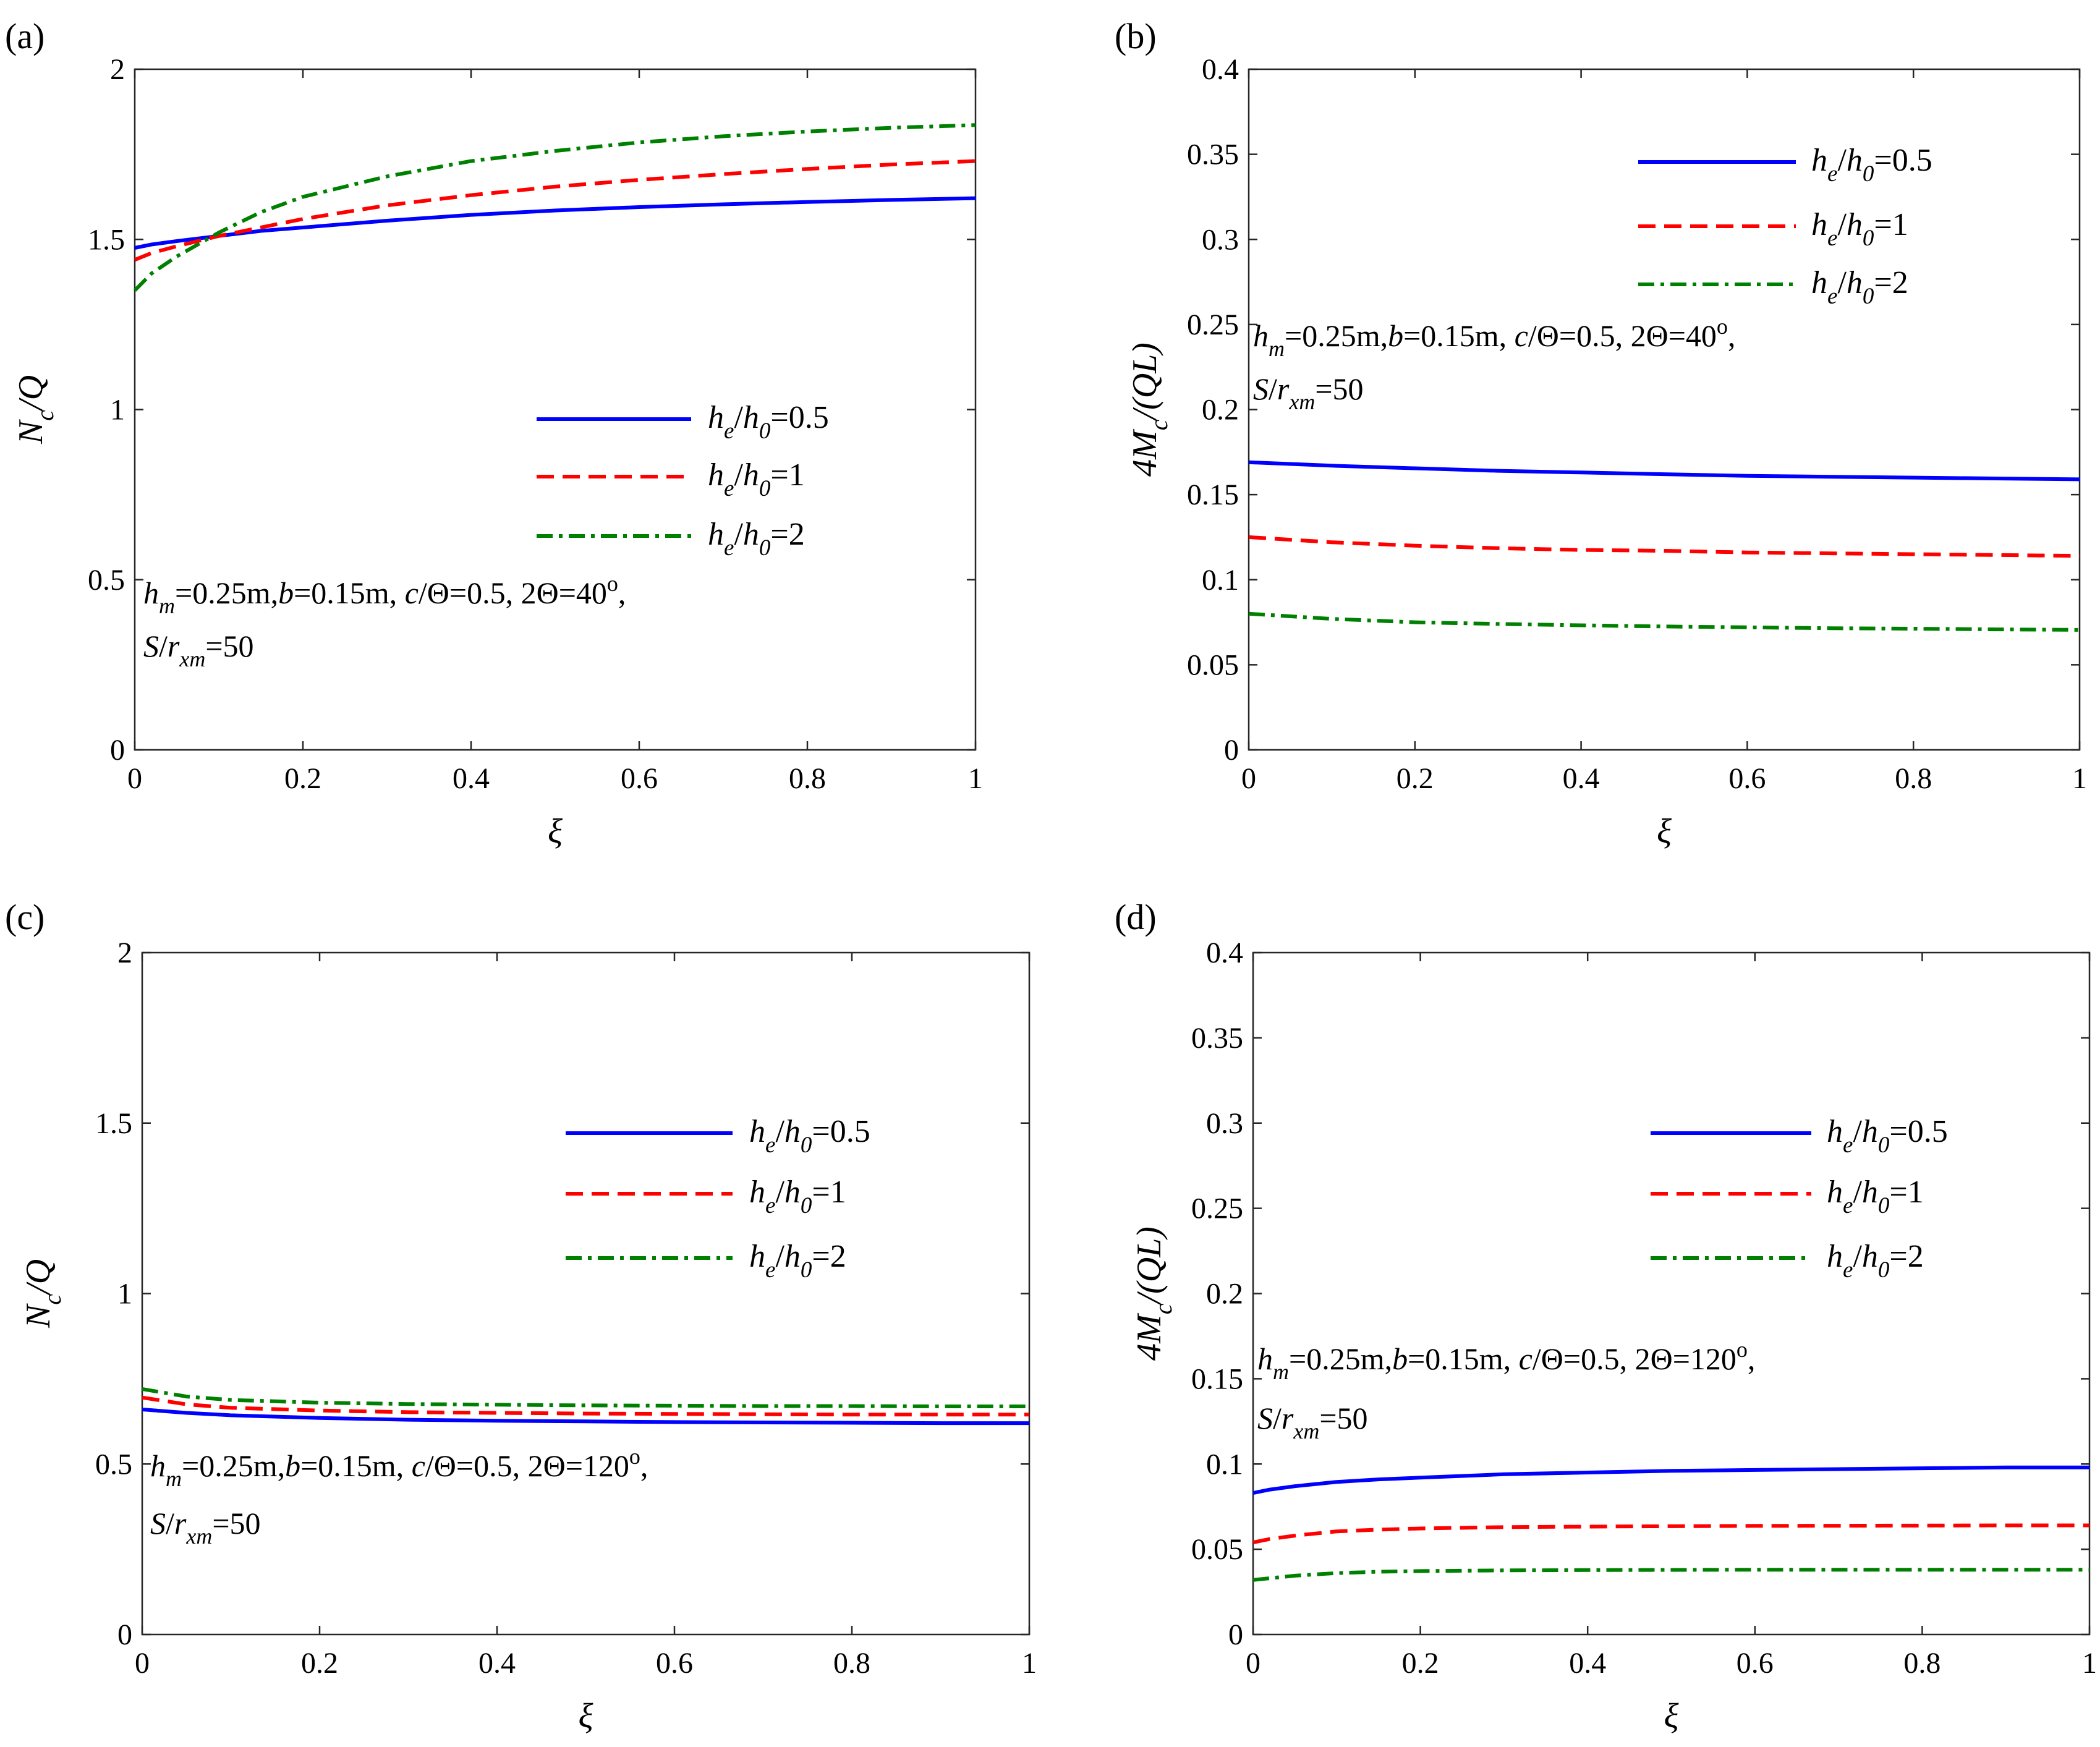 This screenshot has height=1747, width=2100. What do you see at coordinates (124, 1294) in the screenshot?
I see `y-tick-label: 1` at bounding box center [124, 1294].